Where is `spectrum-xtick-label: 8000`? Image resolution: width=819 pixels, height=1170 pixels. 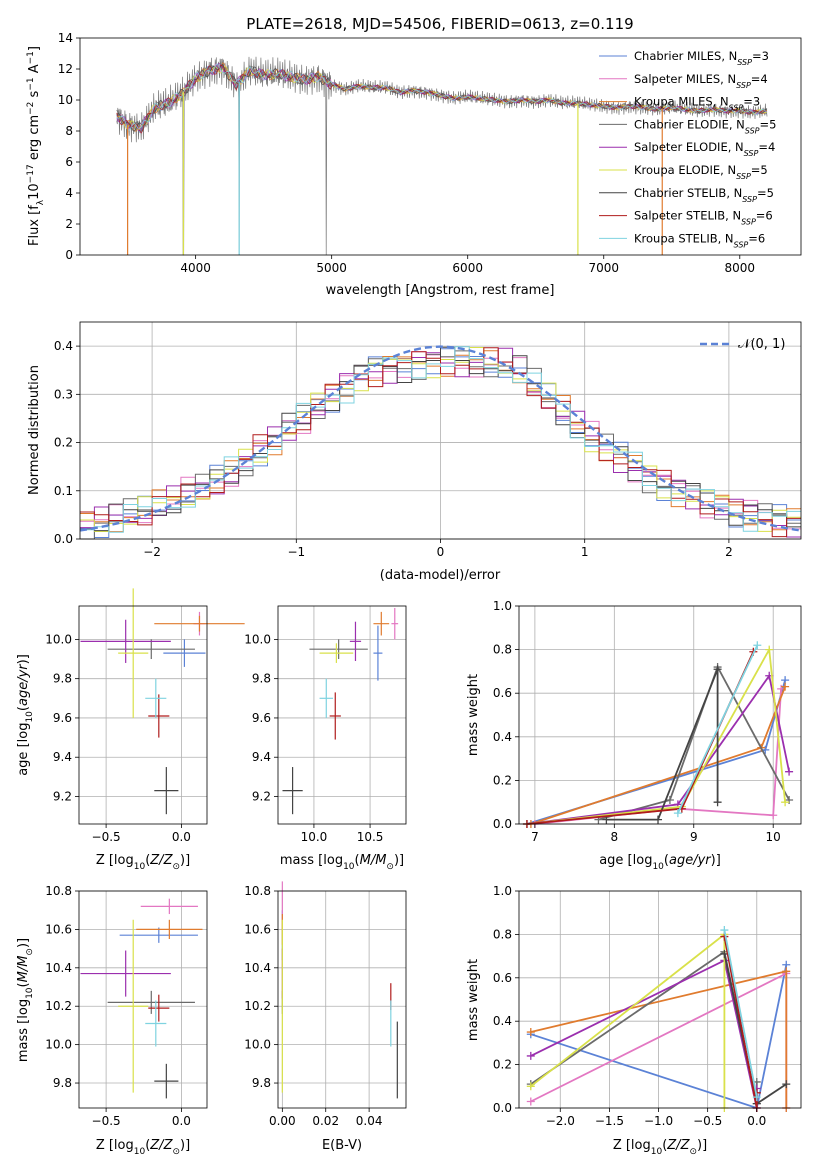
spectrum-xtick-label: 8000 is located at coordinates (740, 268).